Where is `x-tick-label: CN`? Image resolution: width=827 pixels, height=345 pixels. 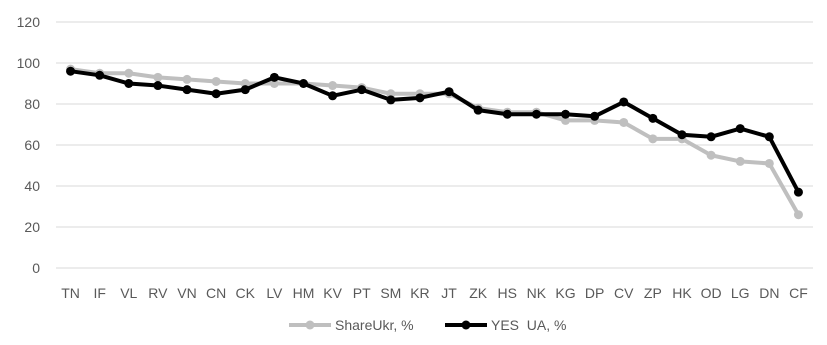 x-tick-label: CN is located at coordinates (216, 293).